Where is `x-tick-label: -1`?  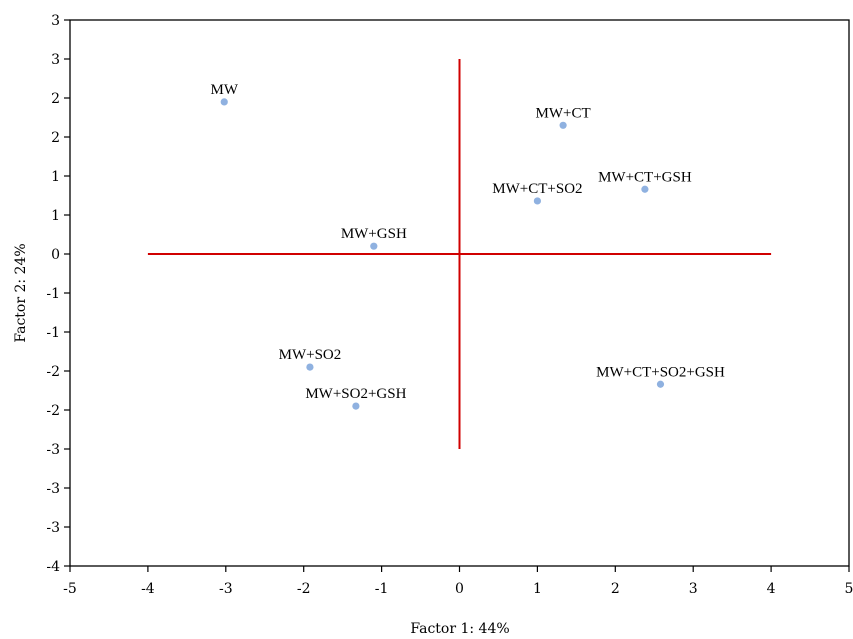 x-tick-label: -1 is located at coordinates (382, 589).